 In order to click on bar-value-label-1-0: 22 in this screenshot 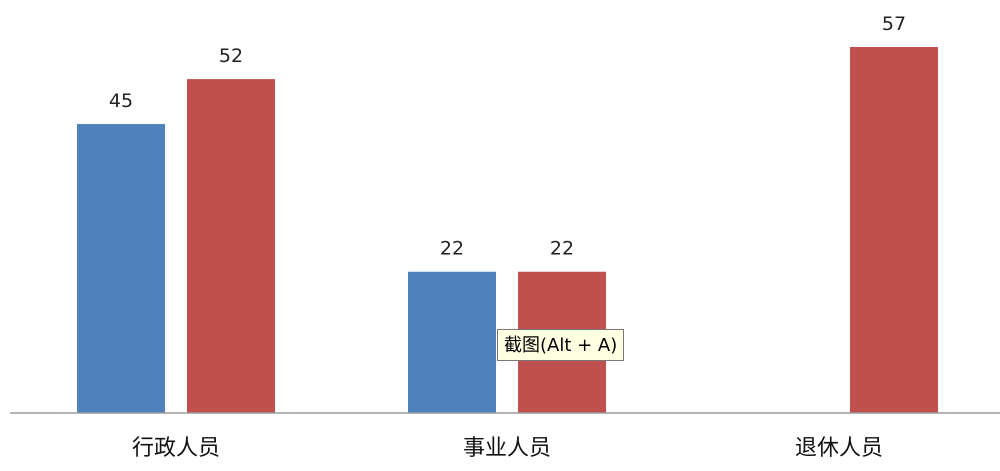, I will do `click(452, 249)`.